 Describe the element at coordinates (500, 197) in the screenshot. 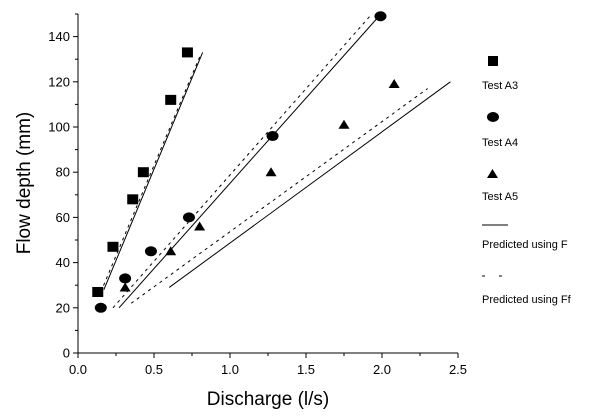

I see `legend-label: Test A5` at that location.